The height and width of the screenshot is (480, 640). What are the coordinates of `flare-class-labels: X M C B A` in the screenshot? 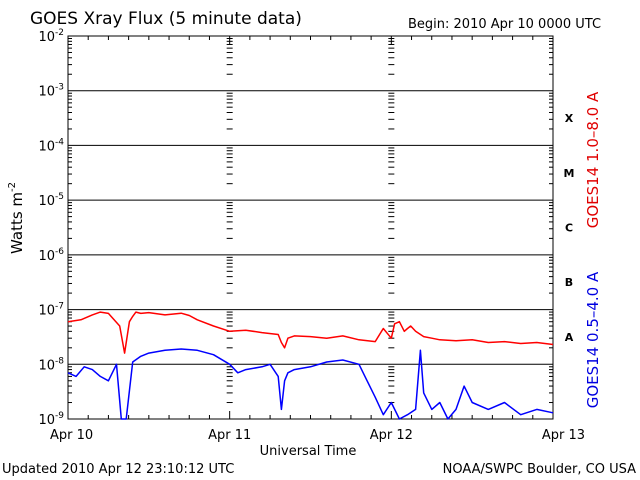 It's located at (569, 228).